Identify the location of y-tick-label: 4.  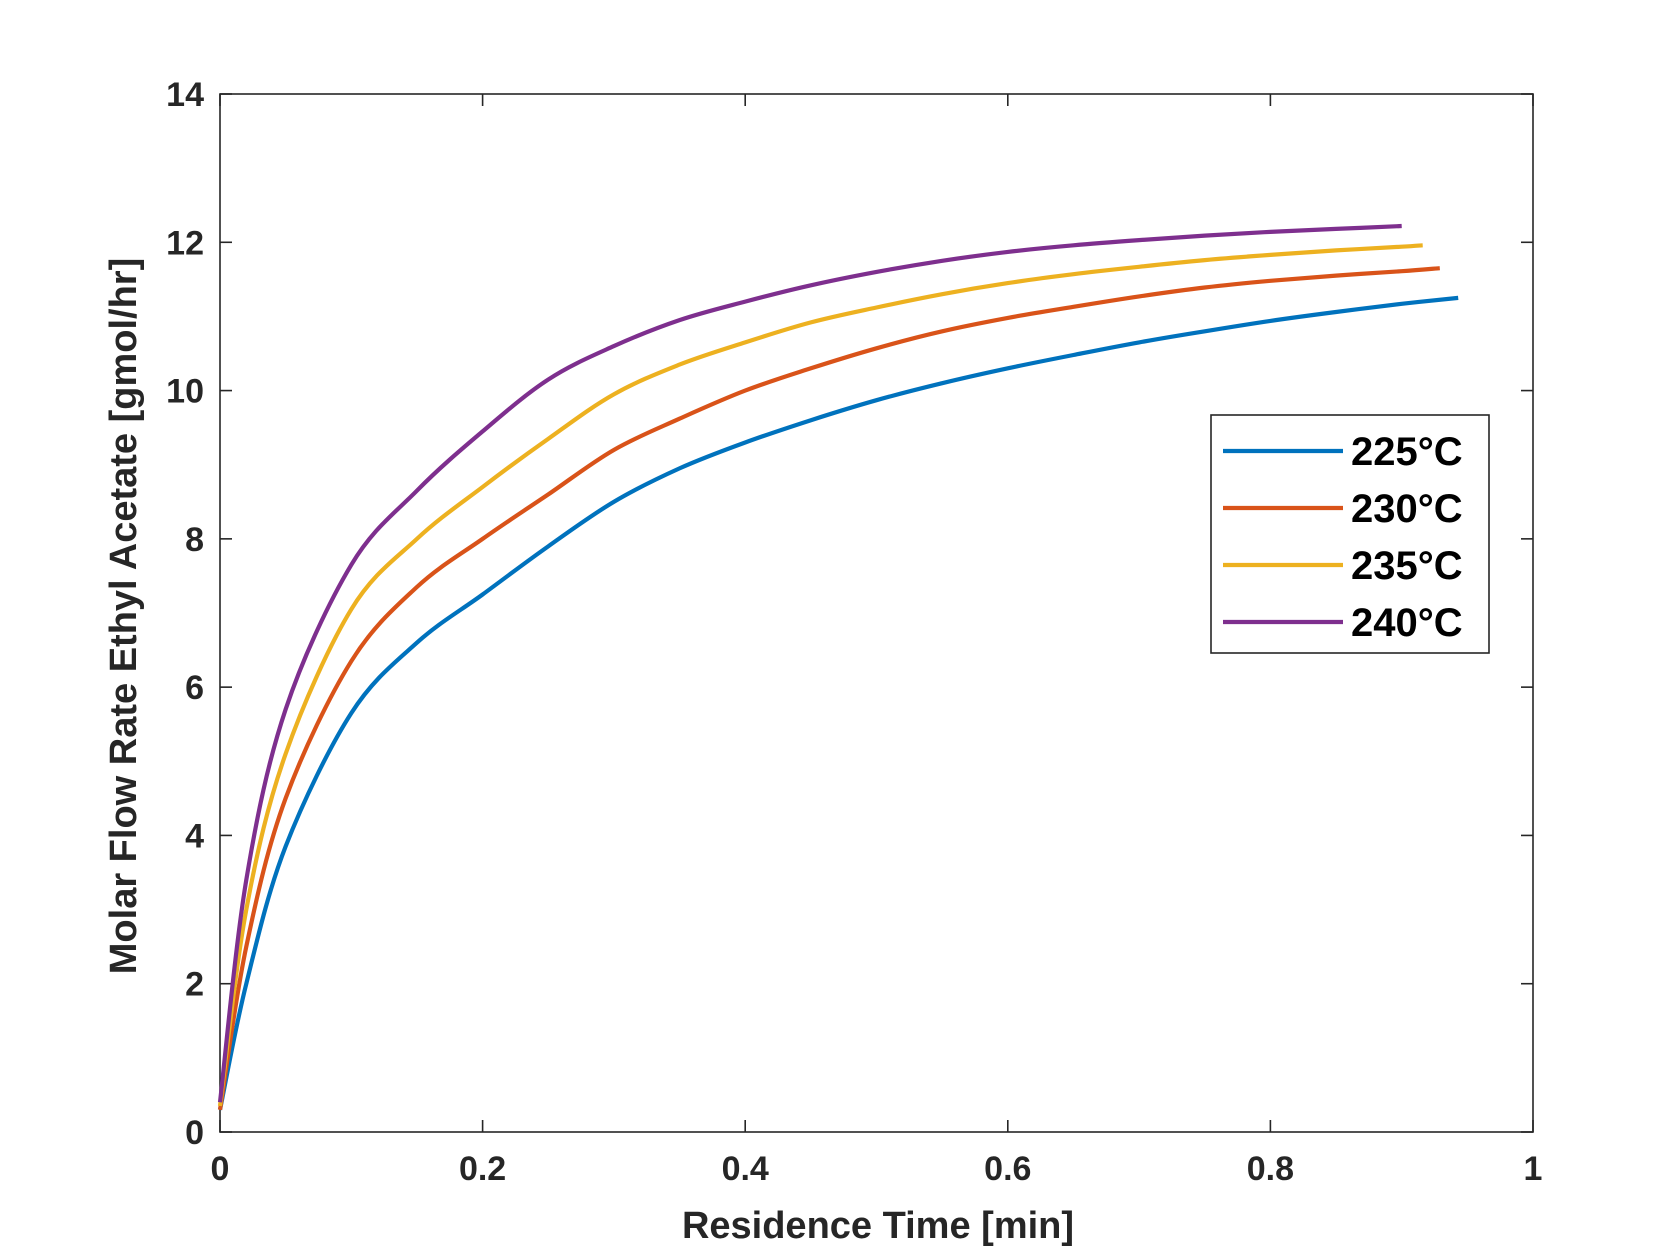
(194, 836).